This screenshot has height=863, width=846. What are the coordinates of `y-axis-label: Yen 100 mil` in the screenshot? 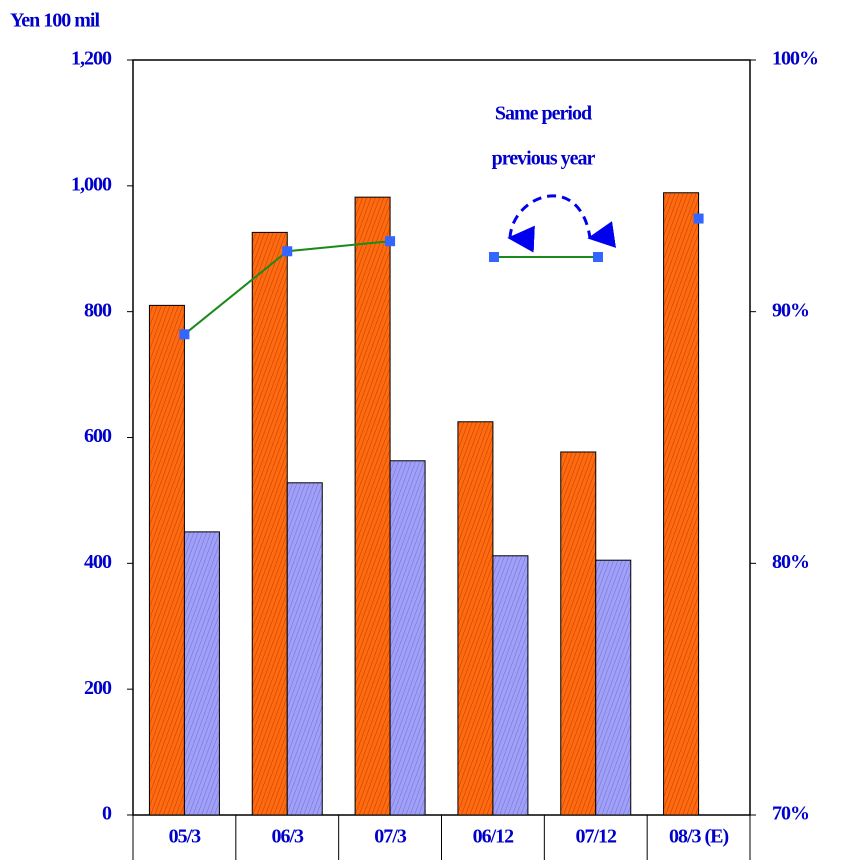 It's located at (55, 21).